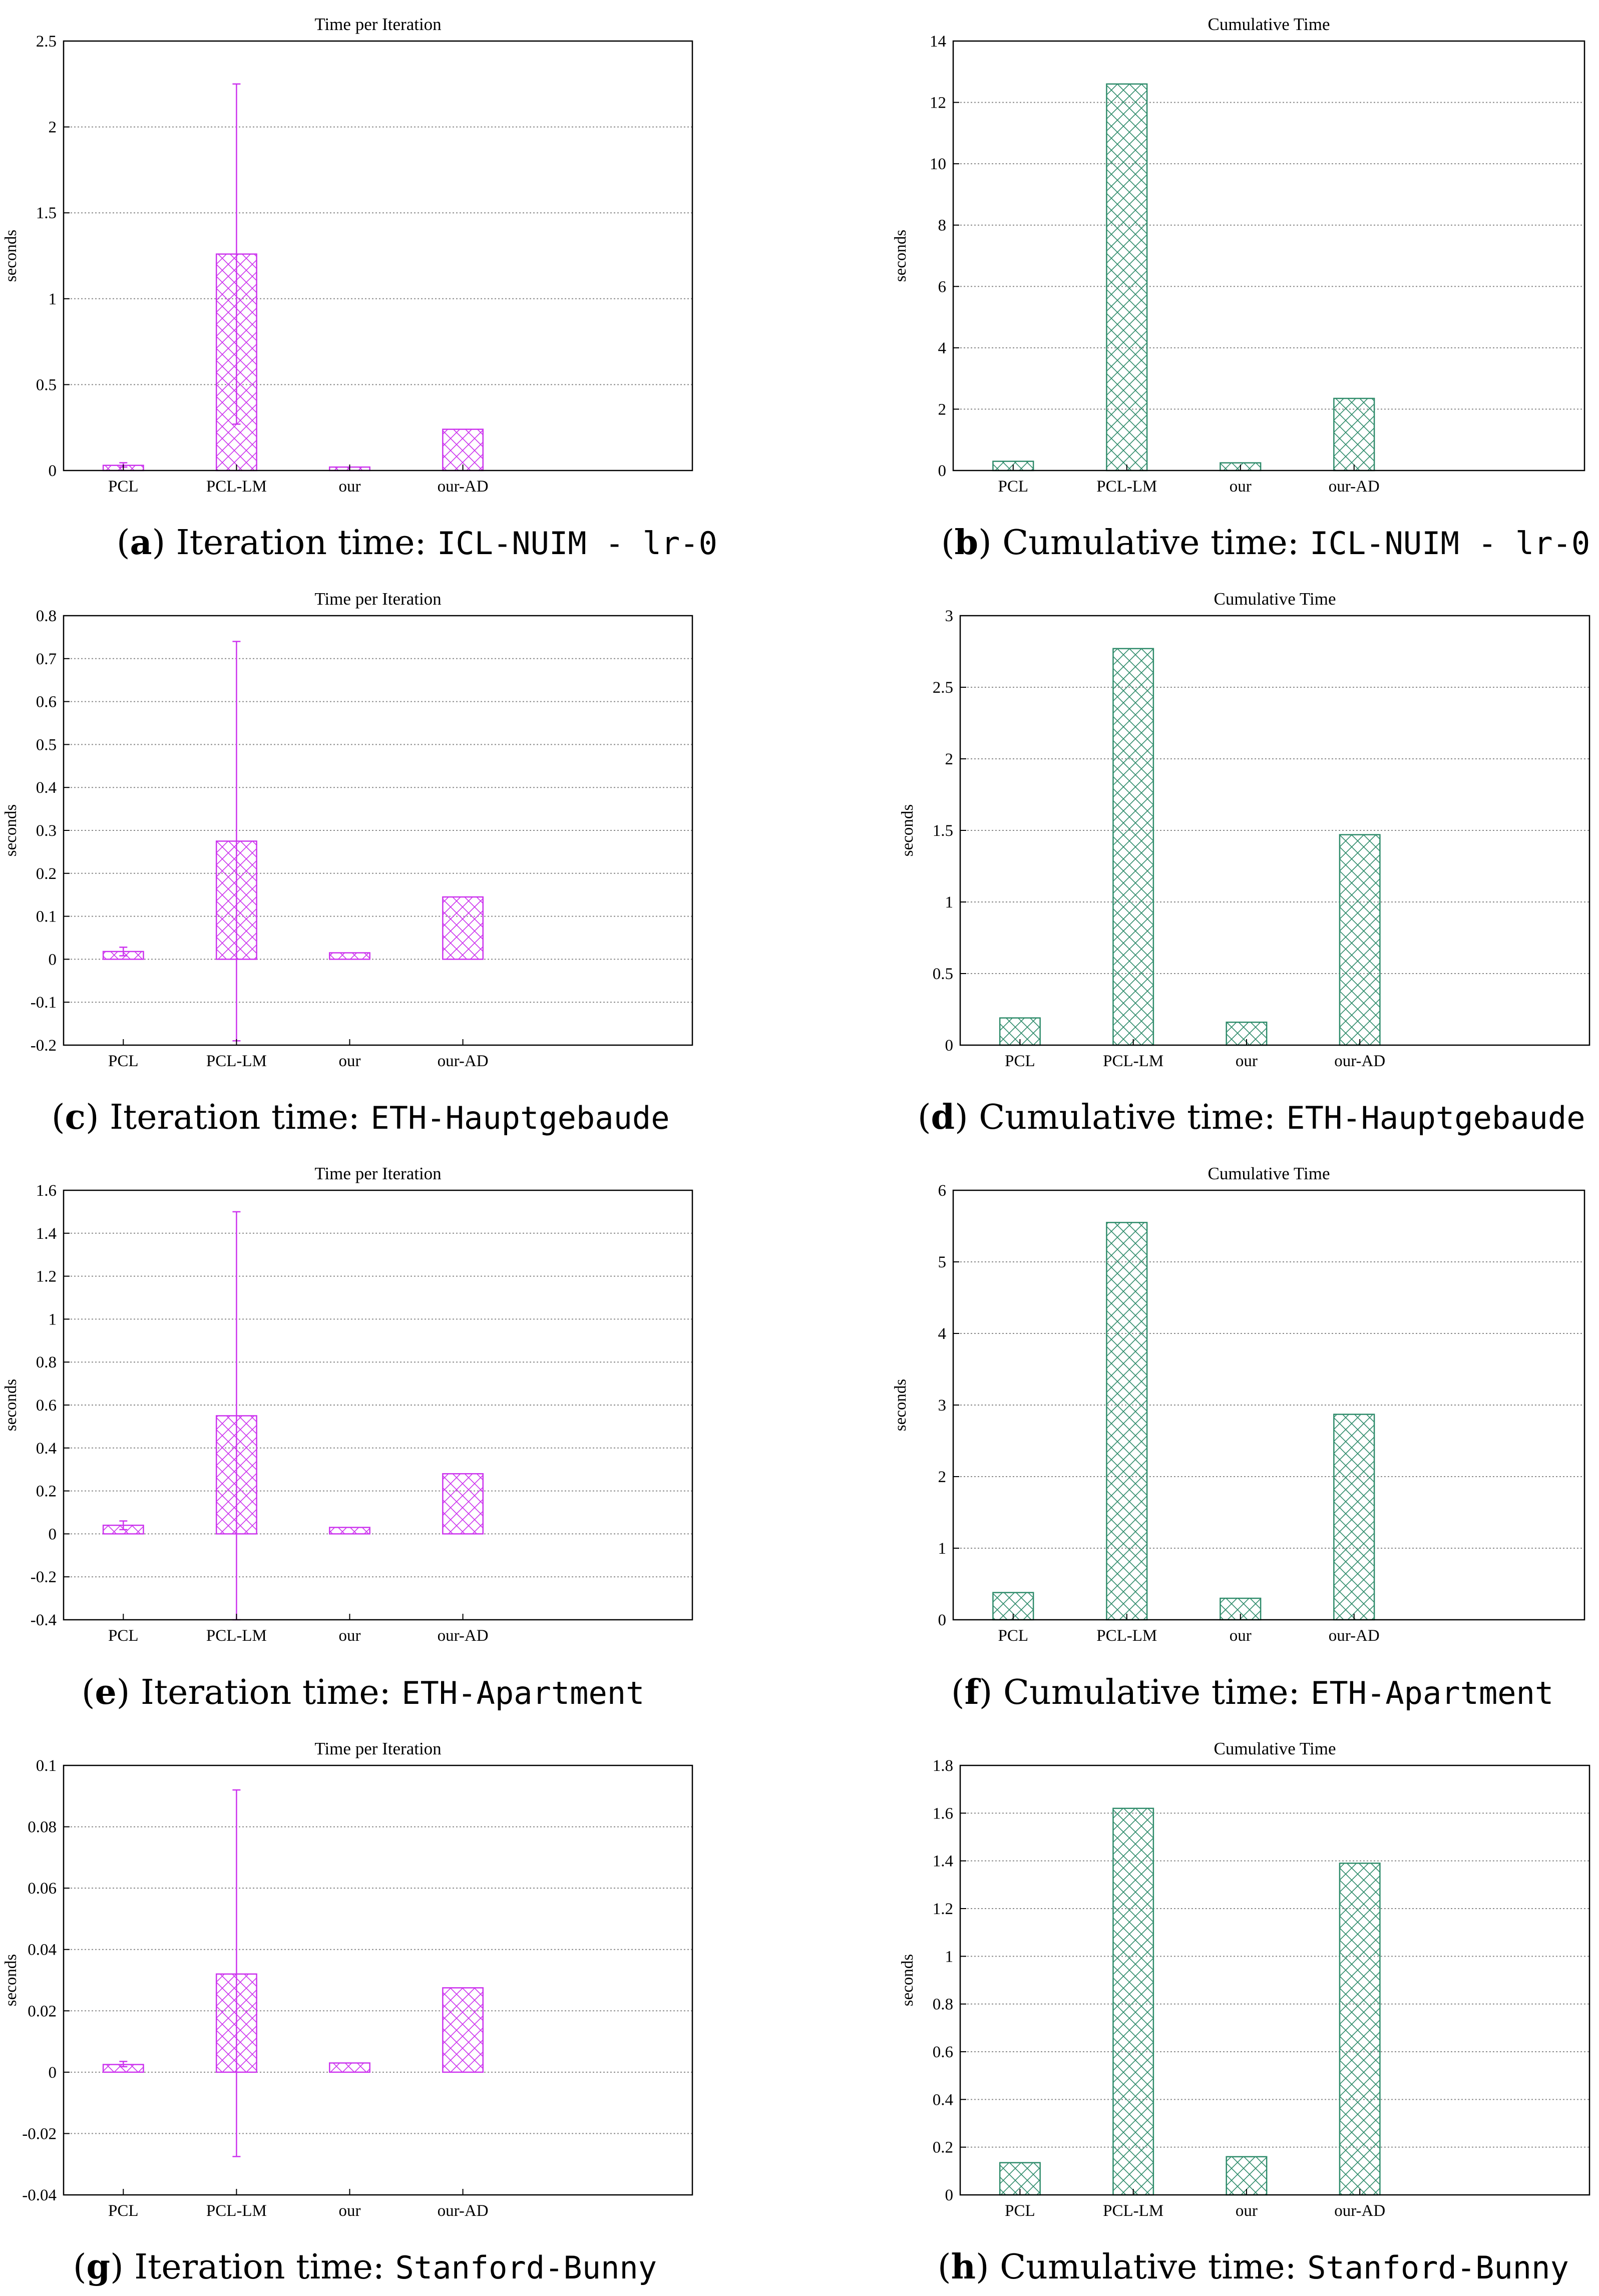 This screenshot has height=2296, width=1599. I want to click on y-tick-label: 0.02, so click(42, 2011).